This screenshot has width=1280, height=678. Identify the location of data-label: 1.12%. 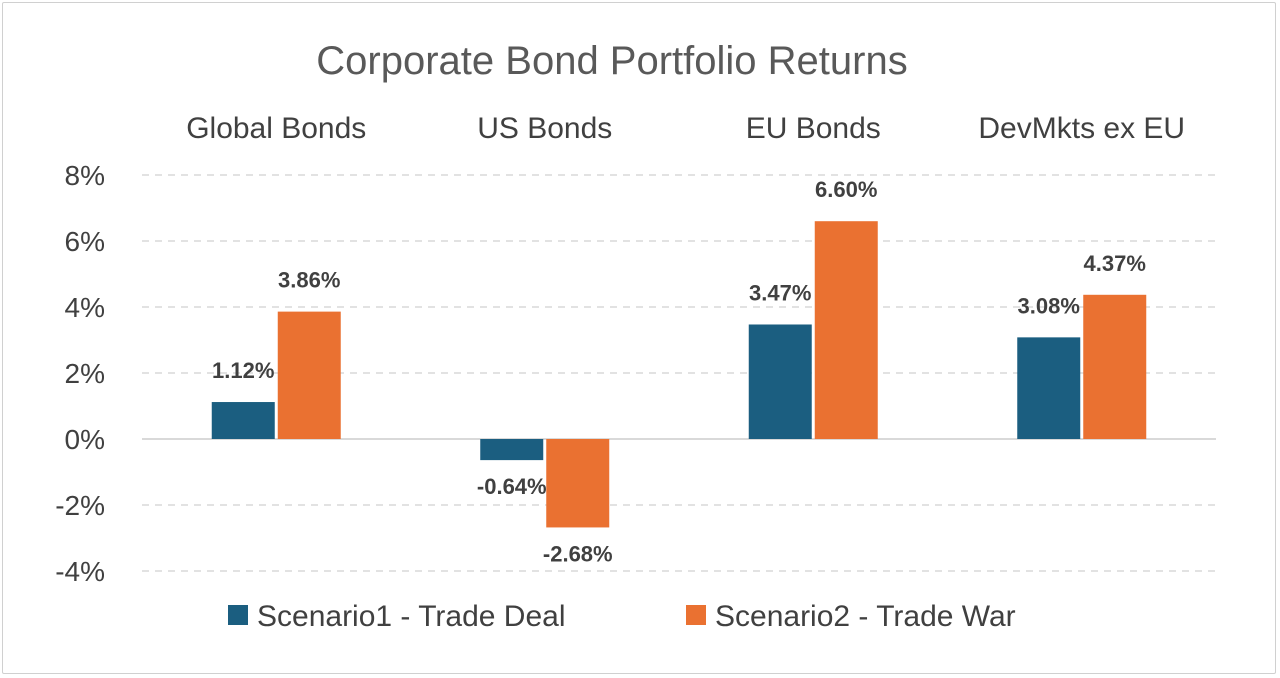
(243, 370).